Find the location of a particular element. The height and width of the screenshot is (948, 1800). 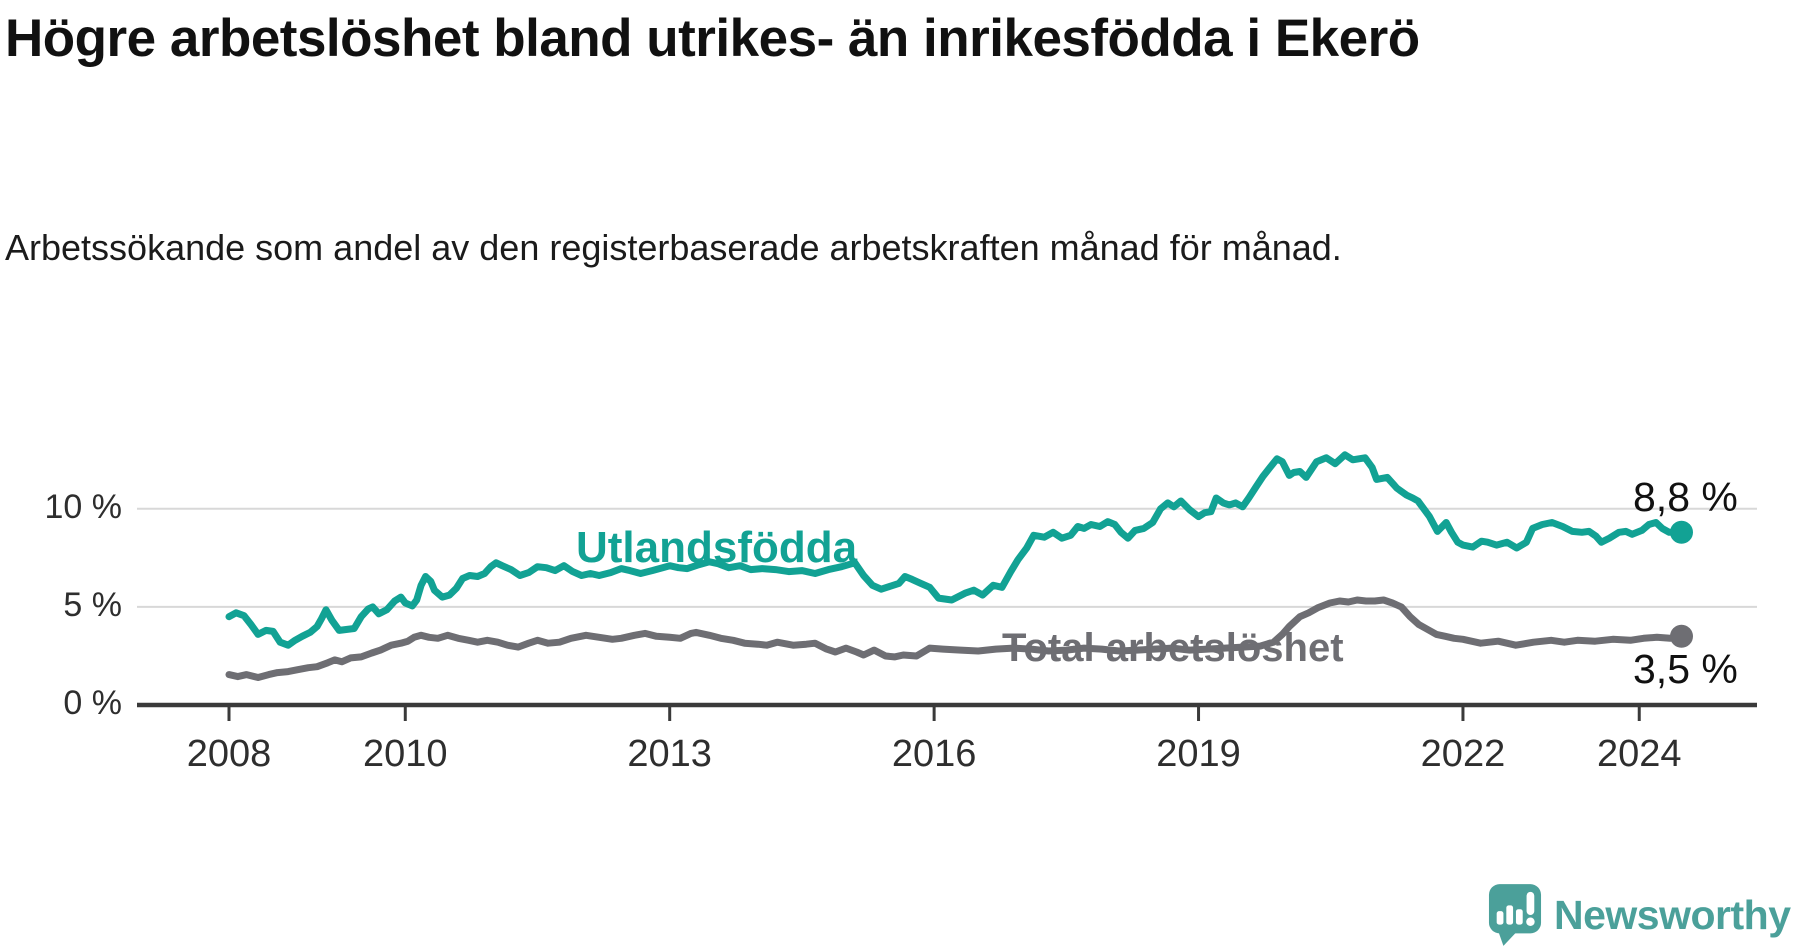

newsworthy-wordmark: Newsworthy is located at coordinates (1672, 914).